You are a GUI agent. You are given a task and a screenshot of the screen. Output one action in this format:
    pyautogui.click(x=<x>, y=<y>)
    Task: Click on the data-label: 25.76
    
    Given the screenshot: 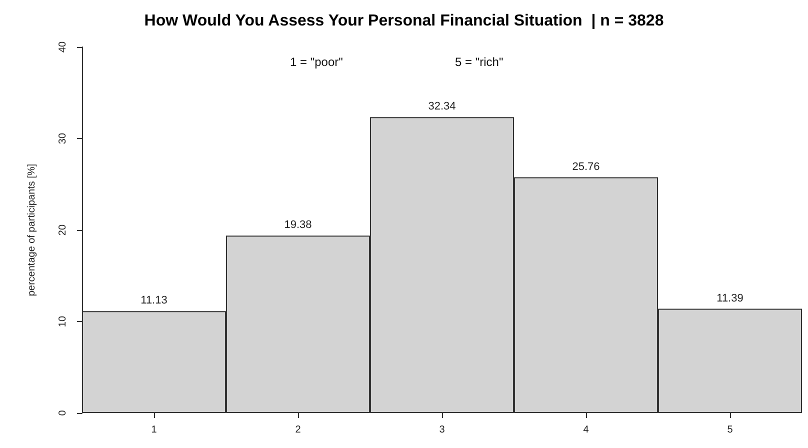 What is the action you would take?
    pyautogui.click(x=586, y=166)
    